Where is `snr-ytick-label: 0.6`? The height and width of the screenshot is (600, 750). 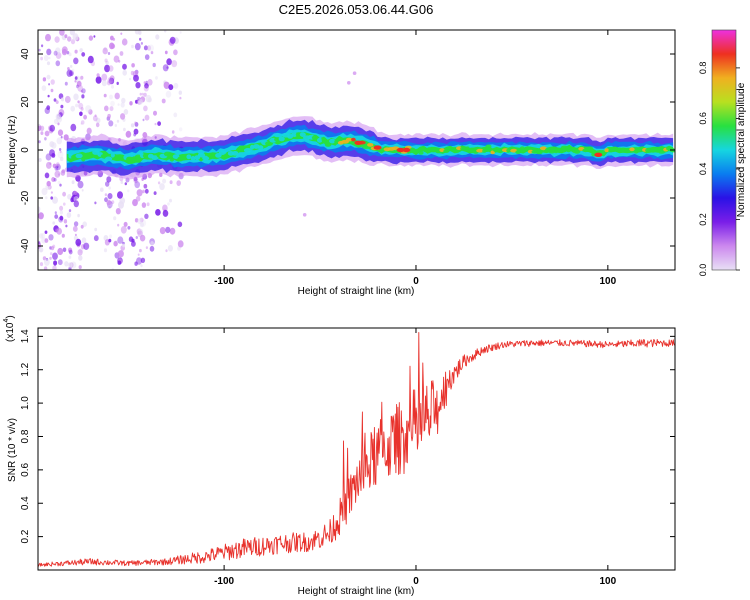 snr-ytick-label: 0.6 is located at coordinates (25, 470).